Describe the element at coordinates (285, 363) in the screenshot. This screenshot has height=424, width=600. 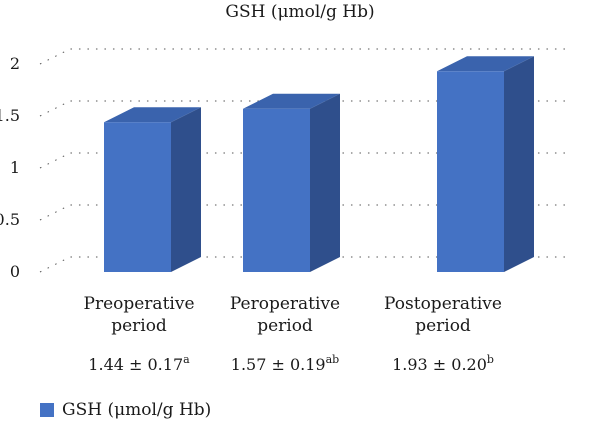
I see `value-label-peroperative: 1.57 ± 0.19ab` at that location.